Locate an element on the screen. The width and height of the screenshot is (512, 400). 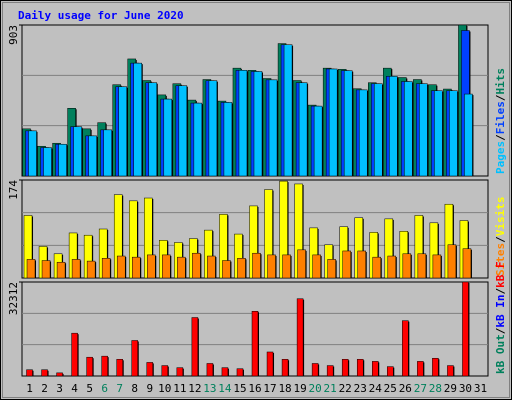
y-tick-label: 903 is located at coordinates (13, 35).